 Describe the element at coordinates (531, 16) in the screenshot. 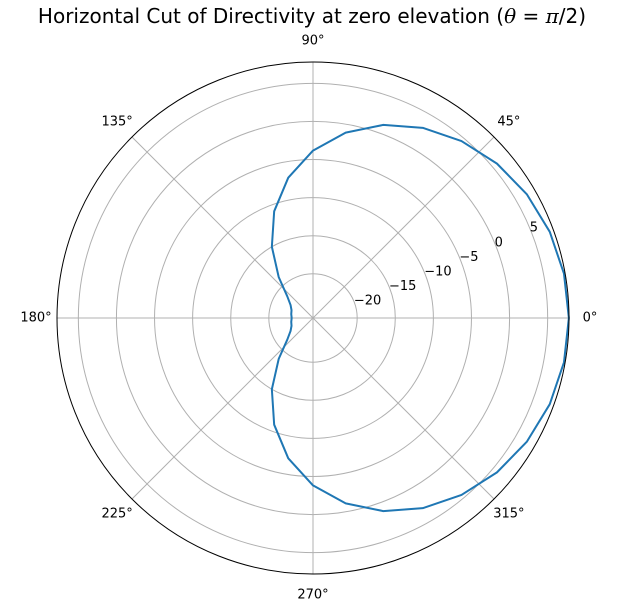

I see `title-equals: =` at that location.